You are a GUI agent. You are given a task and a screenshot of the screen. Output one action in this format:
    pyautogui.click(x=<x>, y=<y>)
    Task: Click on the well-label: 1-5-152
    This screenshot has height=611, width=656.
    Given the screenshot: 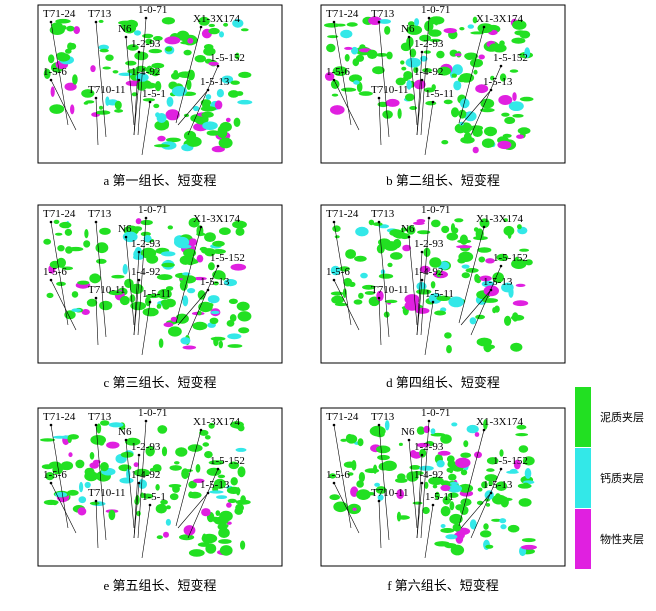 What is the action you would take?
    pyautogui.click(x=227, y=58)
    